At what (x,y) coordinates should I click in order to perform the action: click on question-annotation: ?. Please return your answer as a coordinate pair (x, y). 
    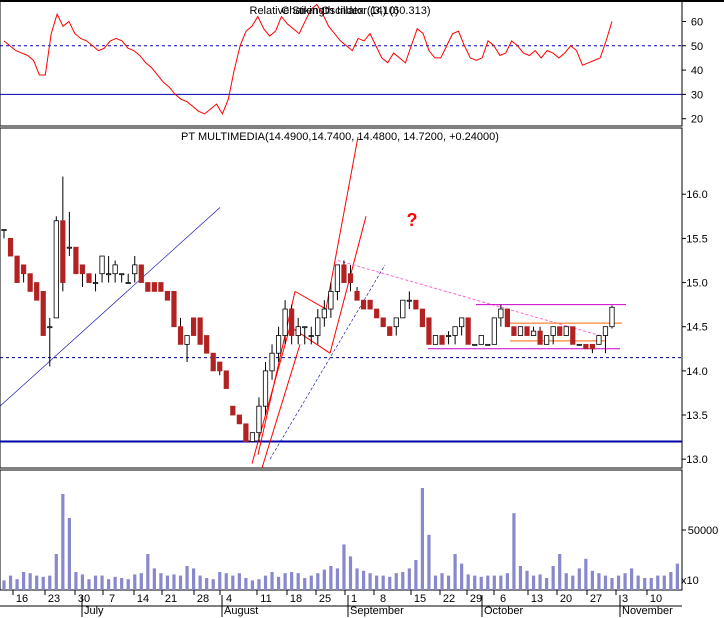
    Looking at the image, I should click on (412, 220).